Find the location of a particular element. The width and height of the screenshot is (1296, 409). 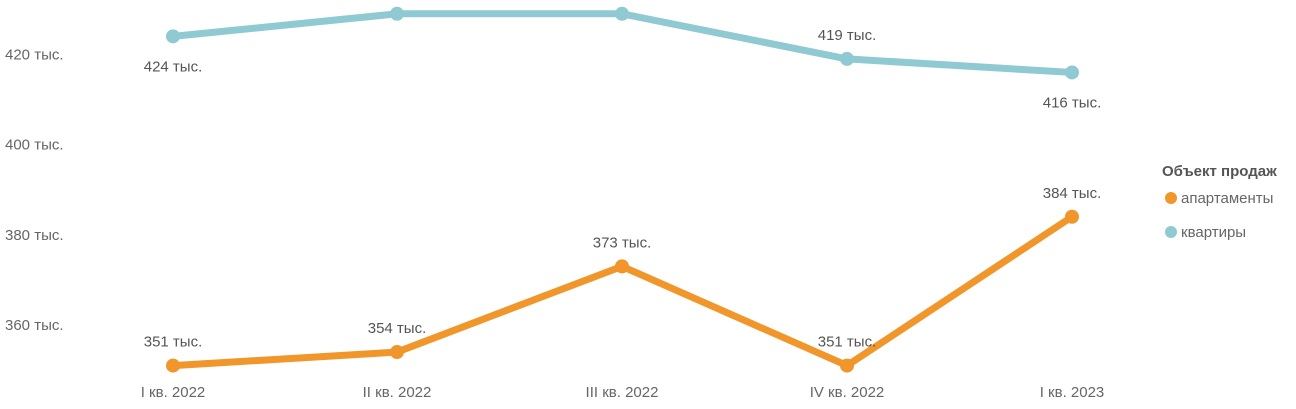

y-tick-label: 400 тыс. is located at coordinates (34, 145).